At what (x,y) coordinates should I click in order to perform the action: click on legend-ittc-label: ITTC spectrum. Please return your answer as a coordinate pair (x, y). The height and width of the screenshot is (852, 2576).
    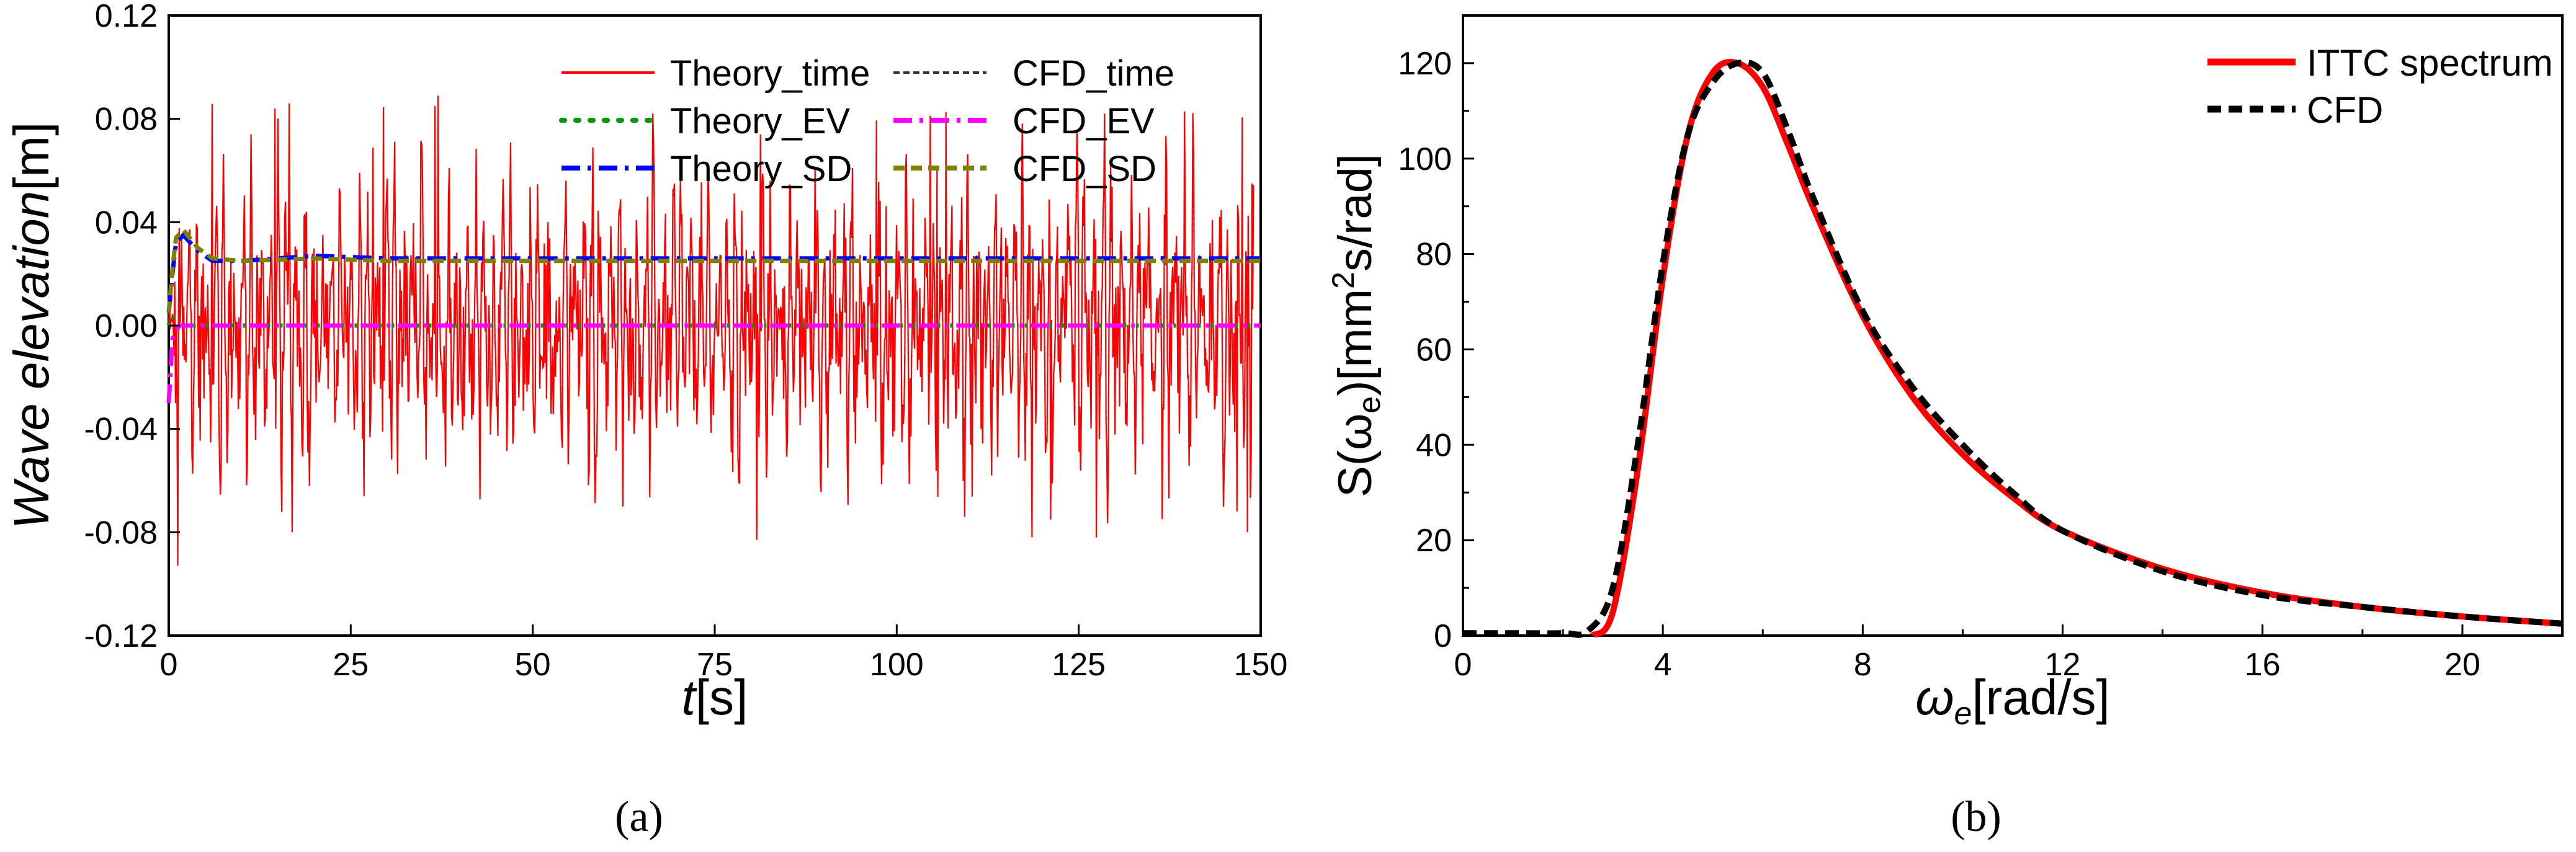
    Looking at the image, I should click on (2430, 63).